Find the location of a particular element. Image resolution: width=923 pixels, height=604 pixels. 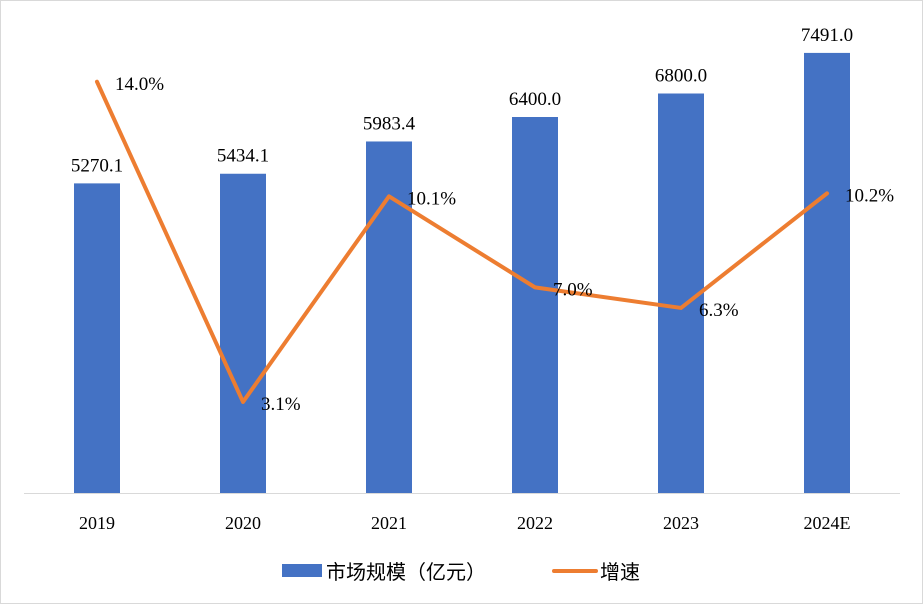

bar-data-label: 5434.1 is located at coordinates (243, 156).